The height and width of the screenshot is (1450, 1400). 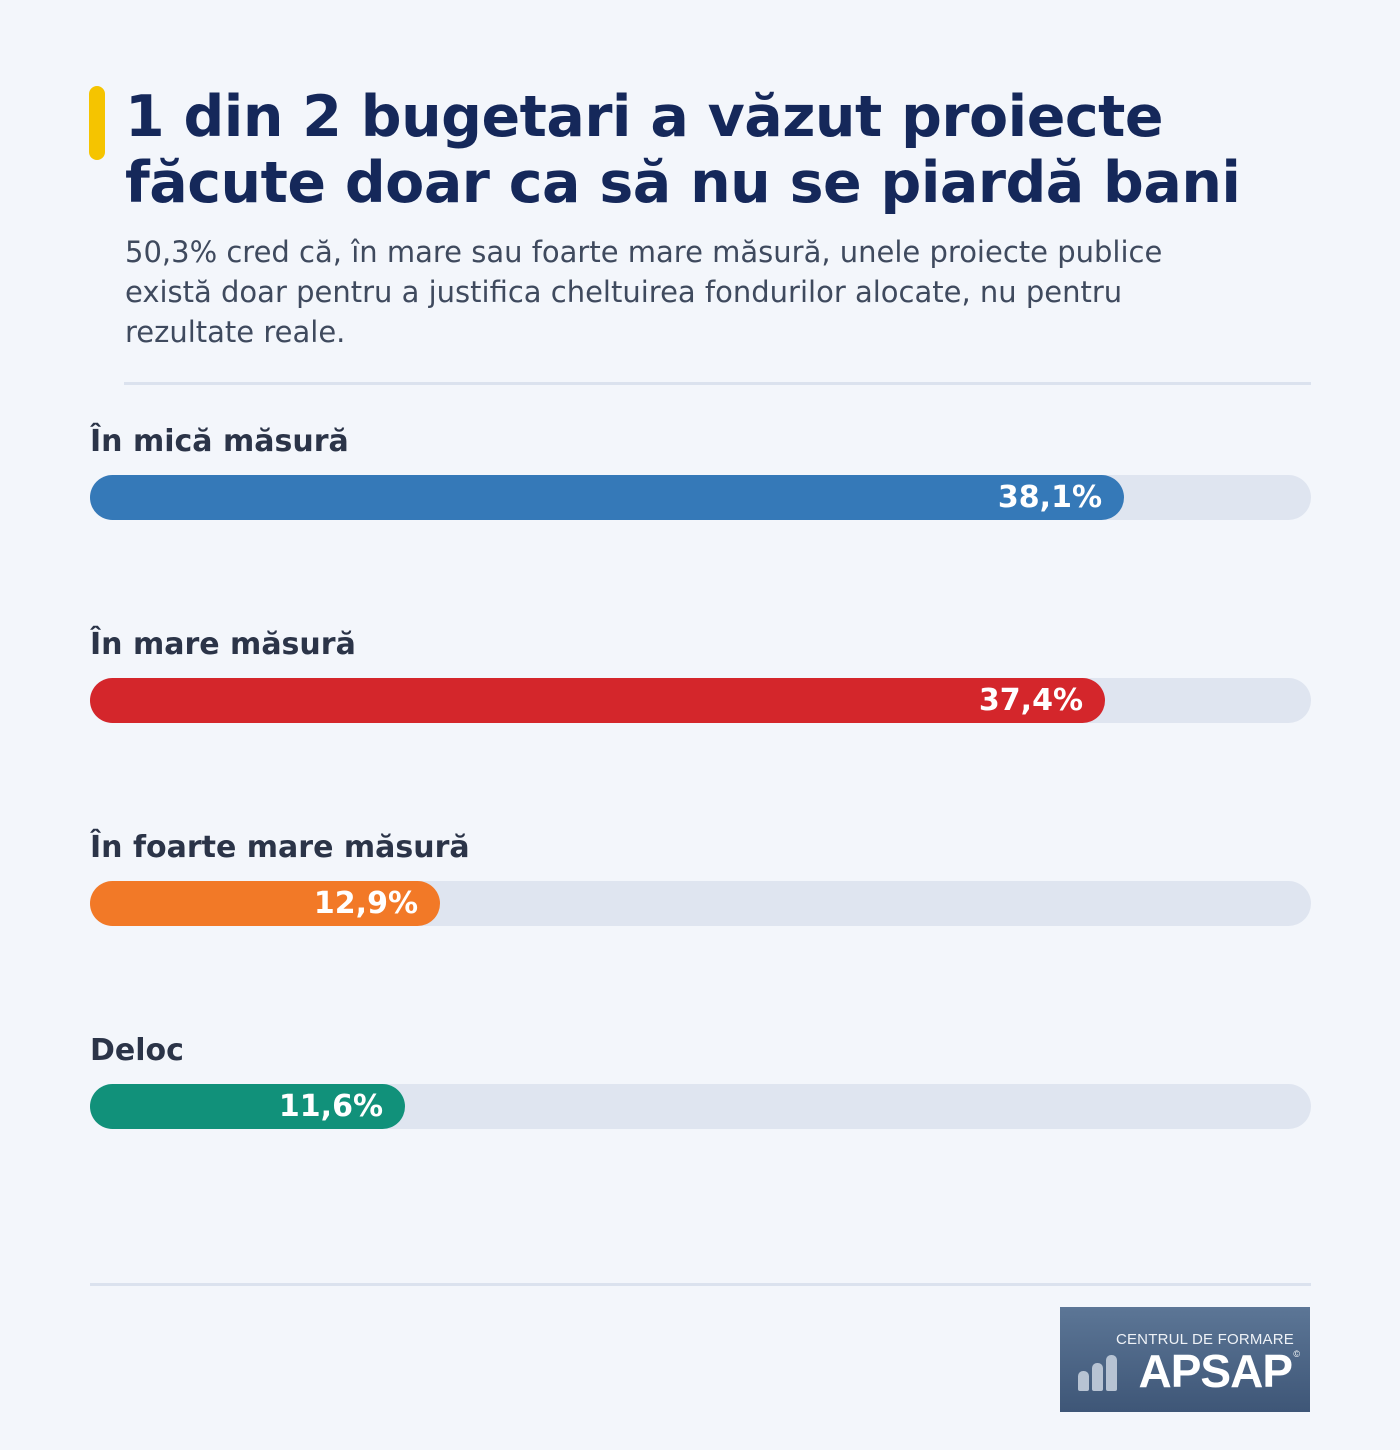 I want to click on bar-fill: 11,6%, so click(x=247, y=1106).